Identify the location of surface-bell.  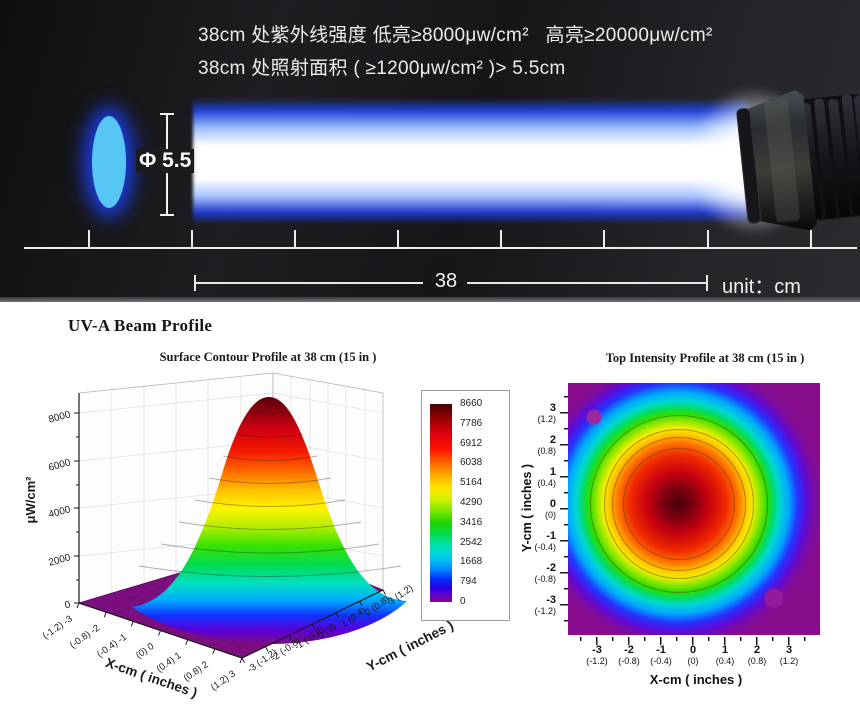
(269, 520).